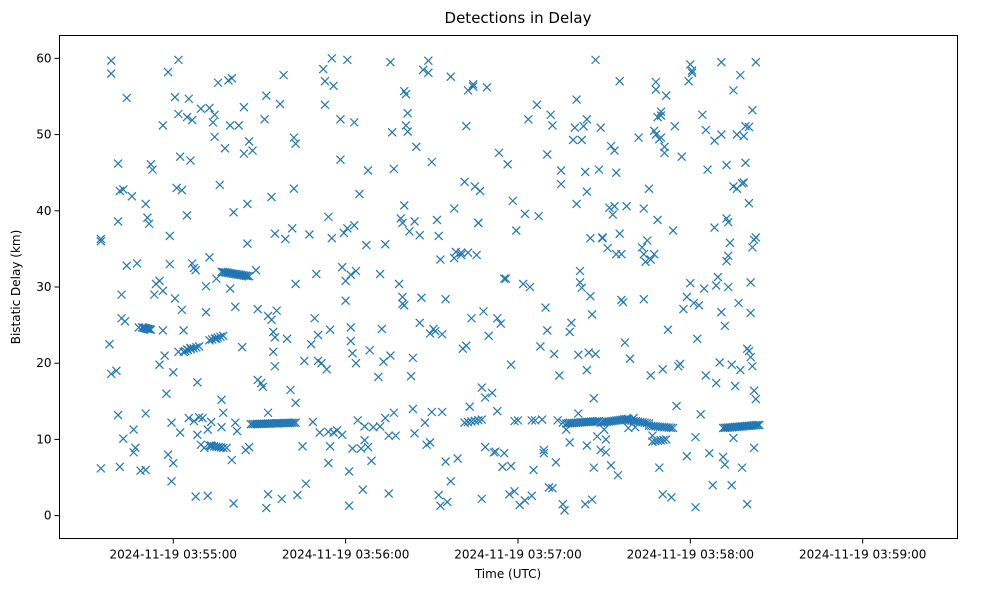  I want to click on y-tick-label: 50, so click(43, 135).